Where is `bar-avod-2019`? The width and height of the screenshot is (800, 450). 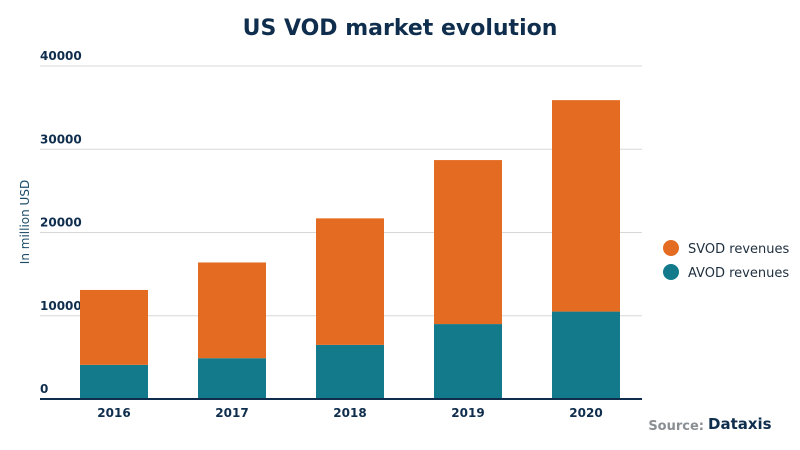 bar-avod-2019 is located at coordinates (468, 361).